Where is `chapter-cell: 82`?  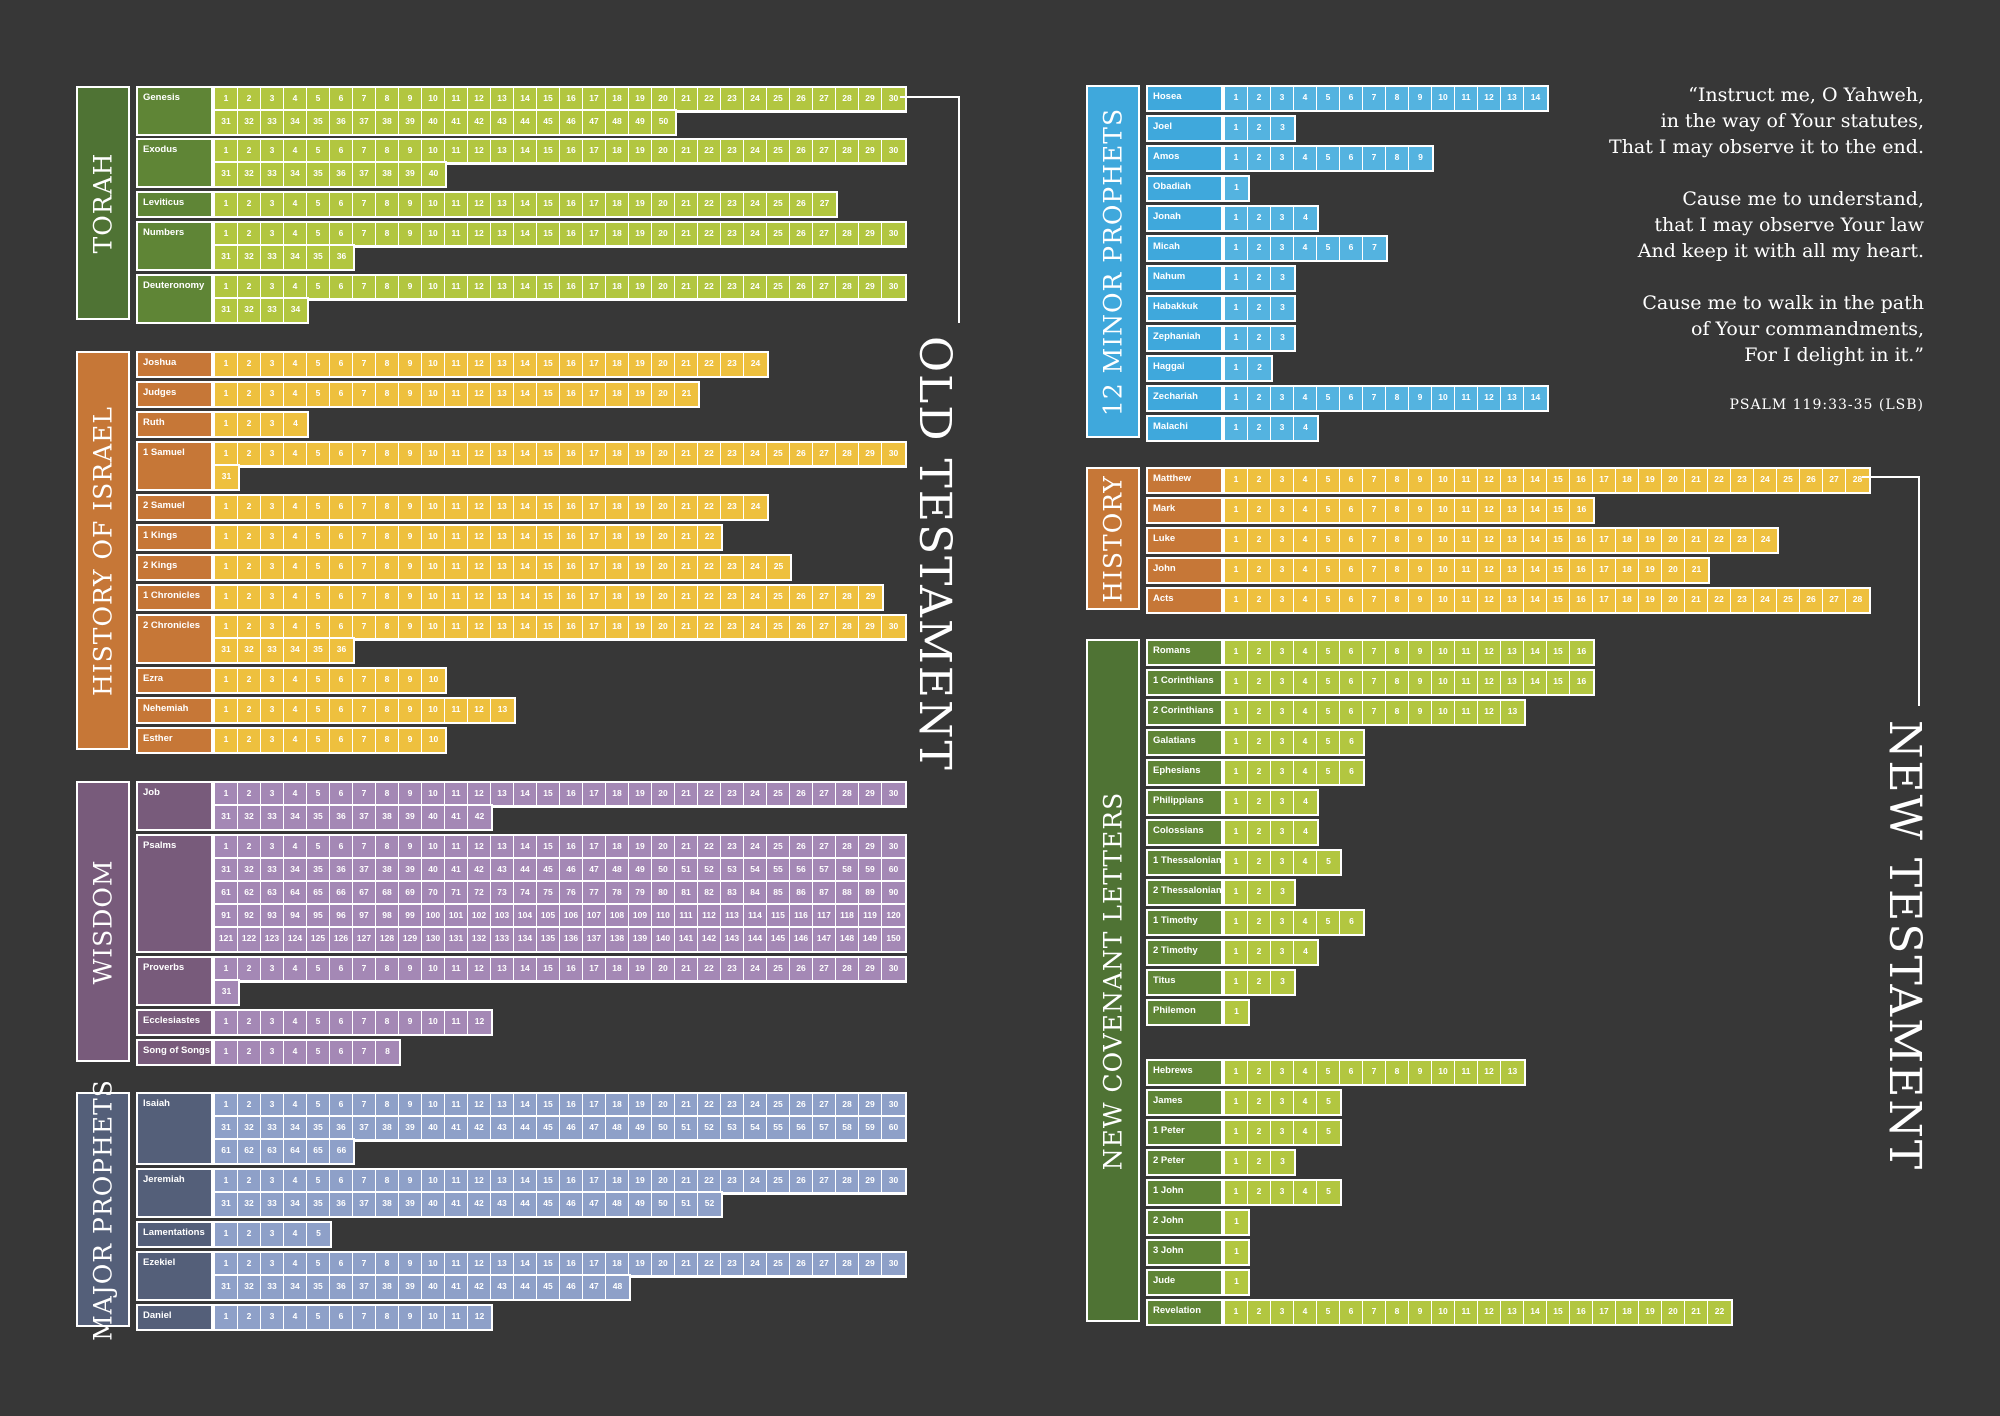 chapter-cell: 82 is located at coordinates (709, 893).